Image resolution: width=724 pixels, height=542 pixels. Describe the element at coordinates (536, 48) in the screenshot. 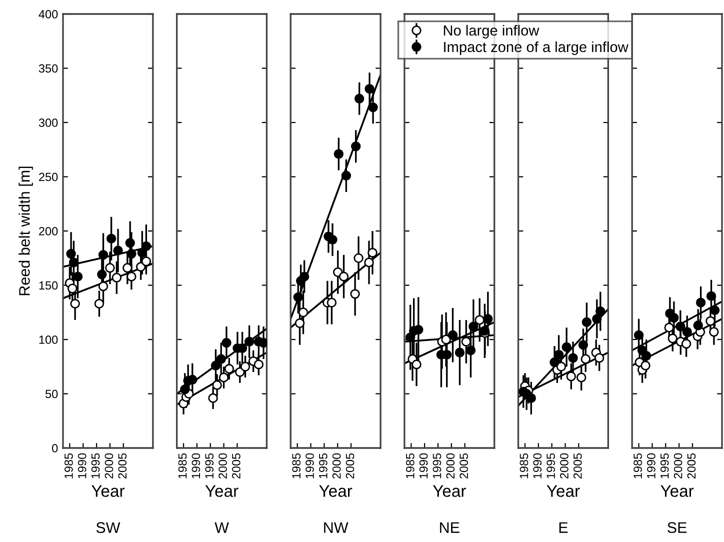

I see `legend-label: Impact zone of a large inflow` at that location.